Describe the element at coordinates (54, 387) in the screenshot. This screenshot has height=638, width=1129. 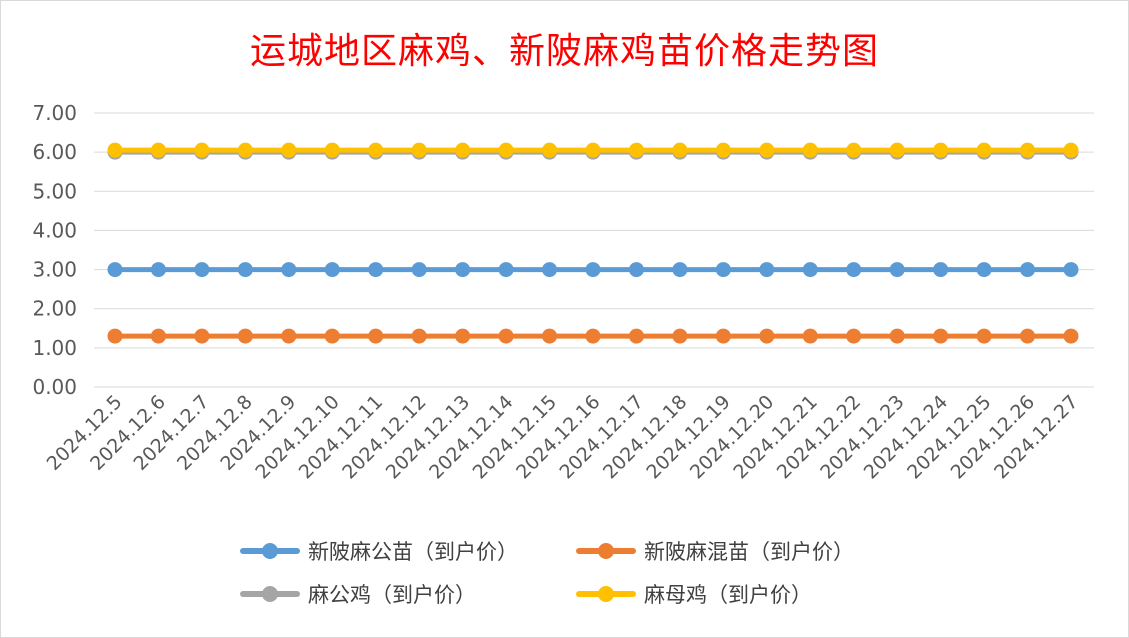
I see `y-tick-label-0: 0.00` at that location.